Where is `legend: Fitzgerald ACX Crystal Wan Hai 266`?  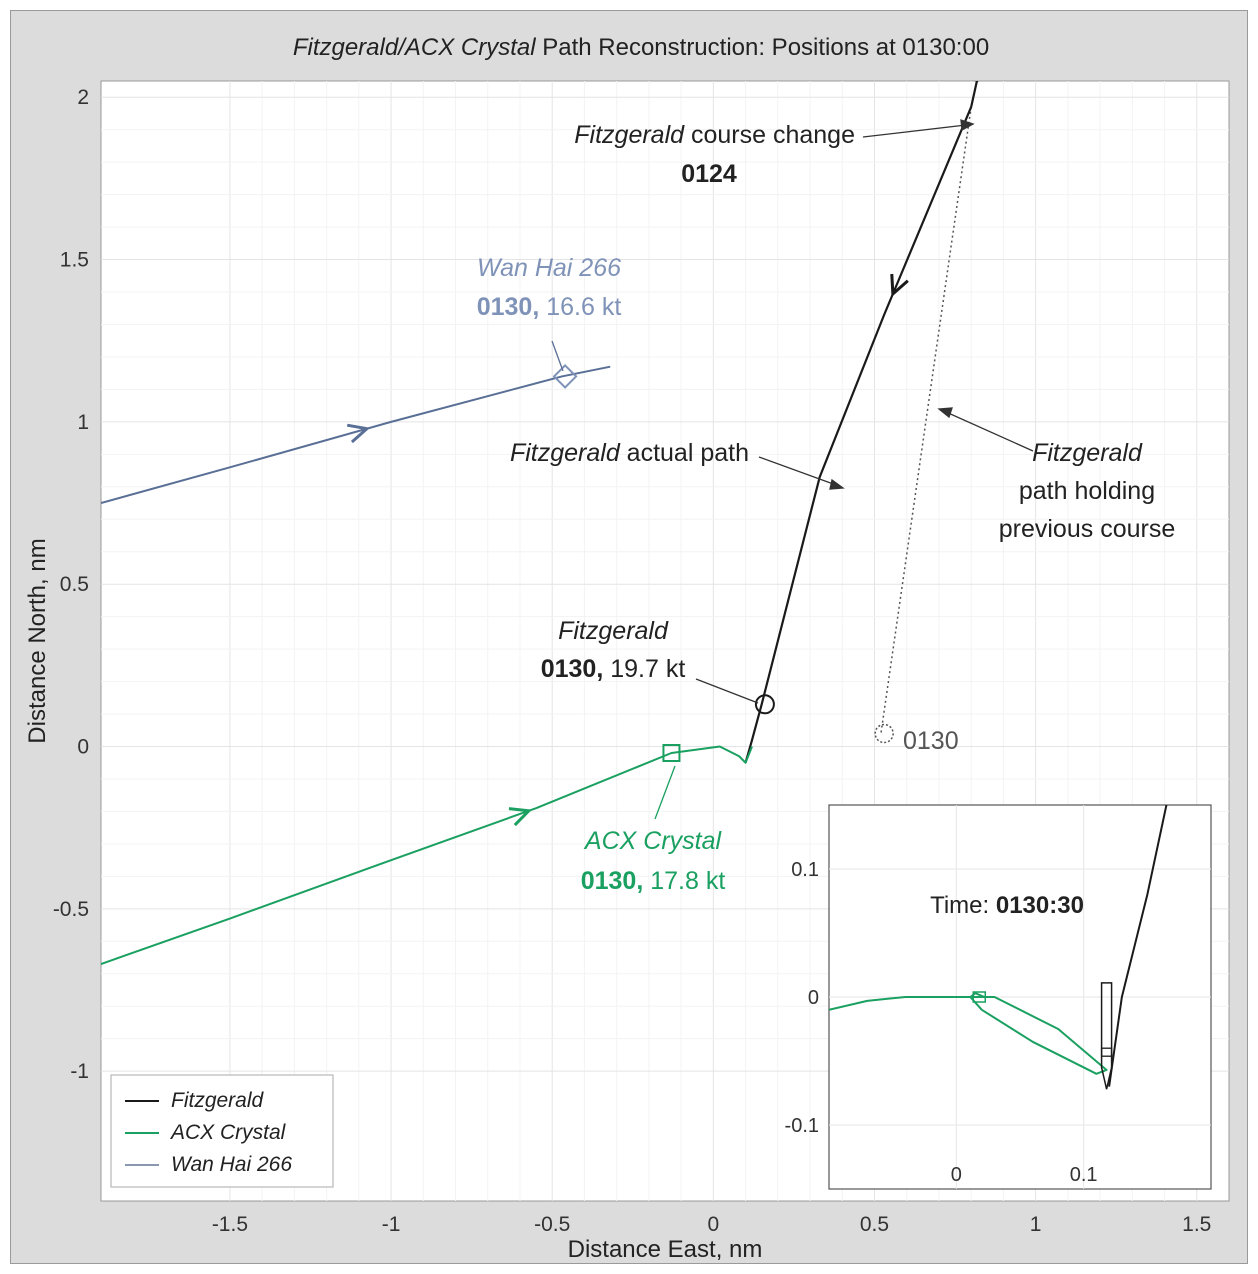 legend: Fitzgerald ACX Crystal Wan Hai 266 is located at coordinates (222, 1131).